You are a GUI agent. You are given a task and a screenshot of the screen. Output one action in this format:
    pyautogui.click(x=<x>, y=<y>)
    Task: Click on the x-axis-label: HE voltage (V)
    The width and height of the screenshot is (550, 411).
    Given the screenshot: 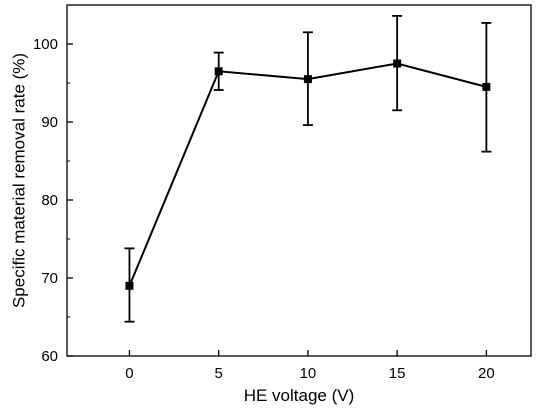 What is the action you would take?
    pyautogui.click(x=299, y=395)
    